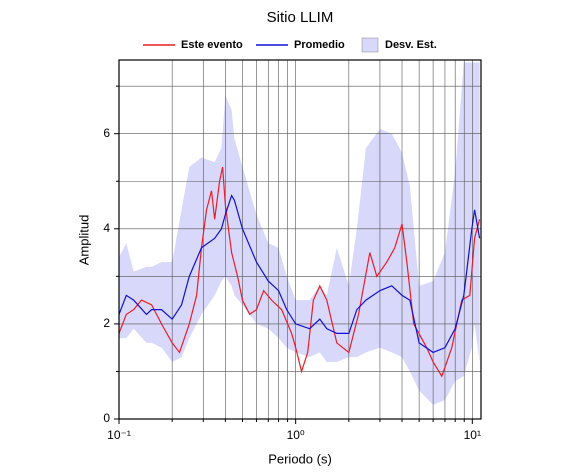  I want to click on x-tick-label: 10⁰, so click(296, 435).